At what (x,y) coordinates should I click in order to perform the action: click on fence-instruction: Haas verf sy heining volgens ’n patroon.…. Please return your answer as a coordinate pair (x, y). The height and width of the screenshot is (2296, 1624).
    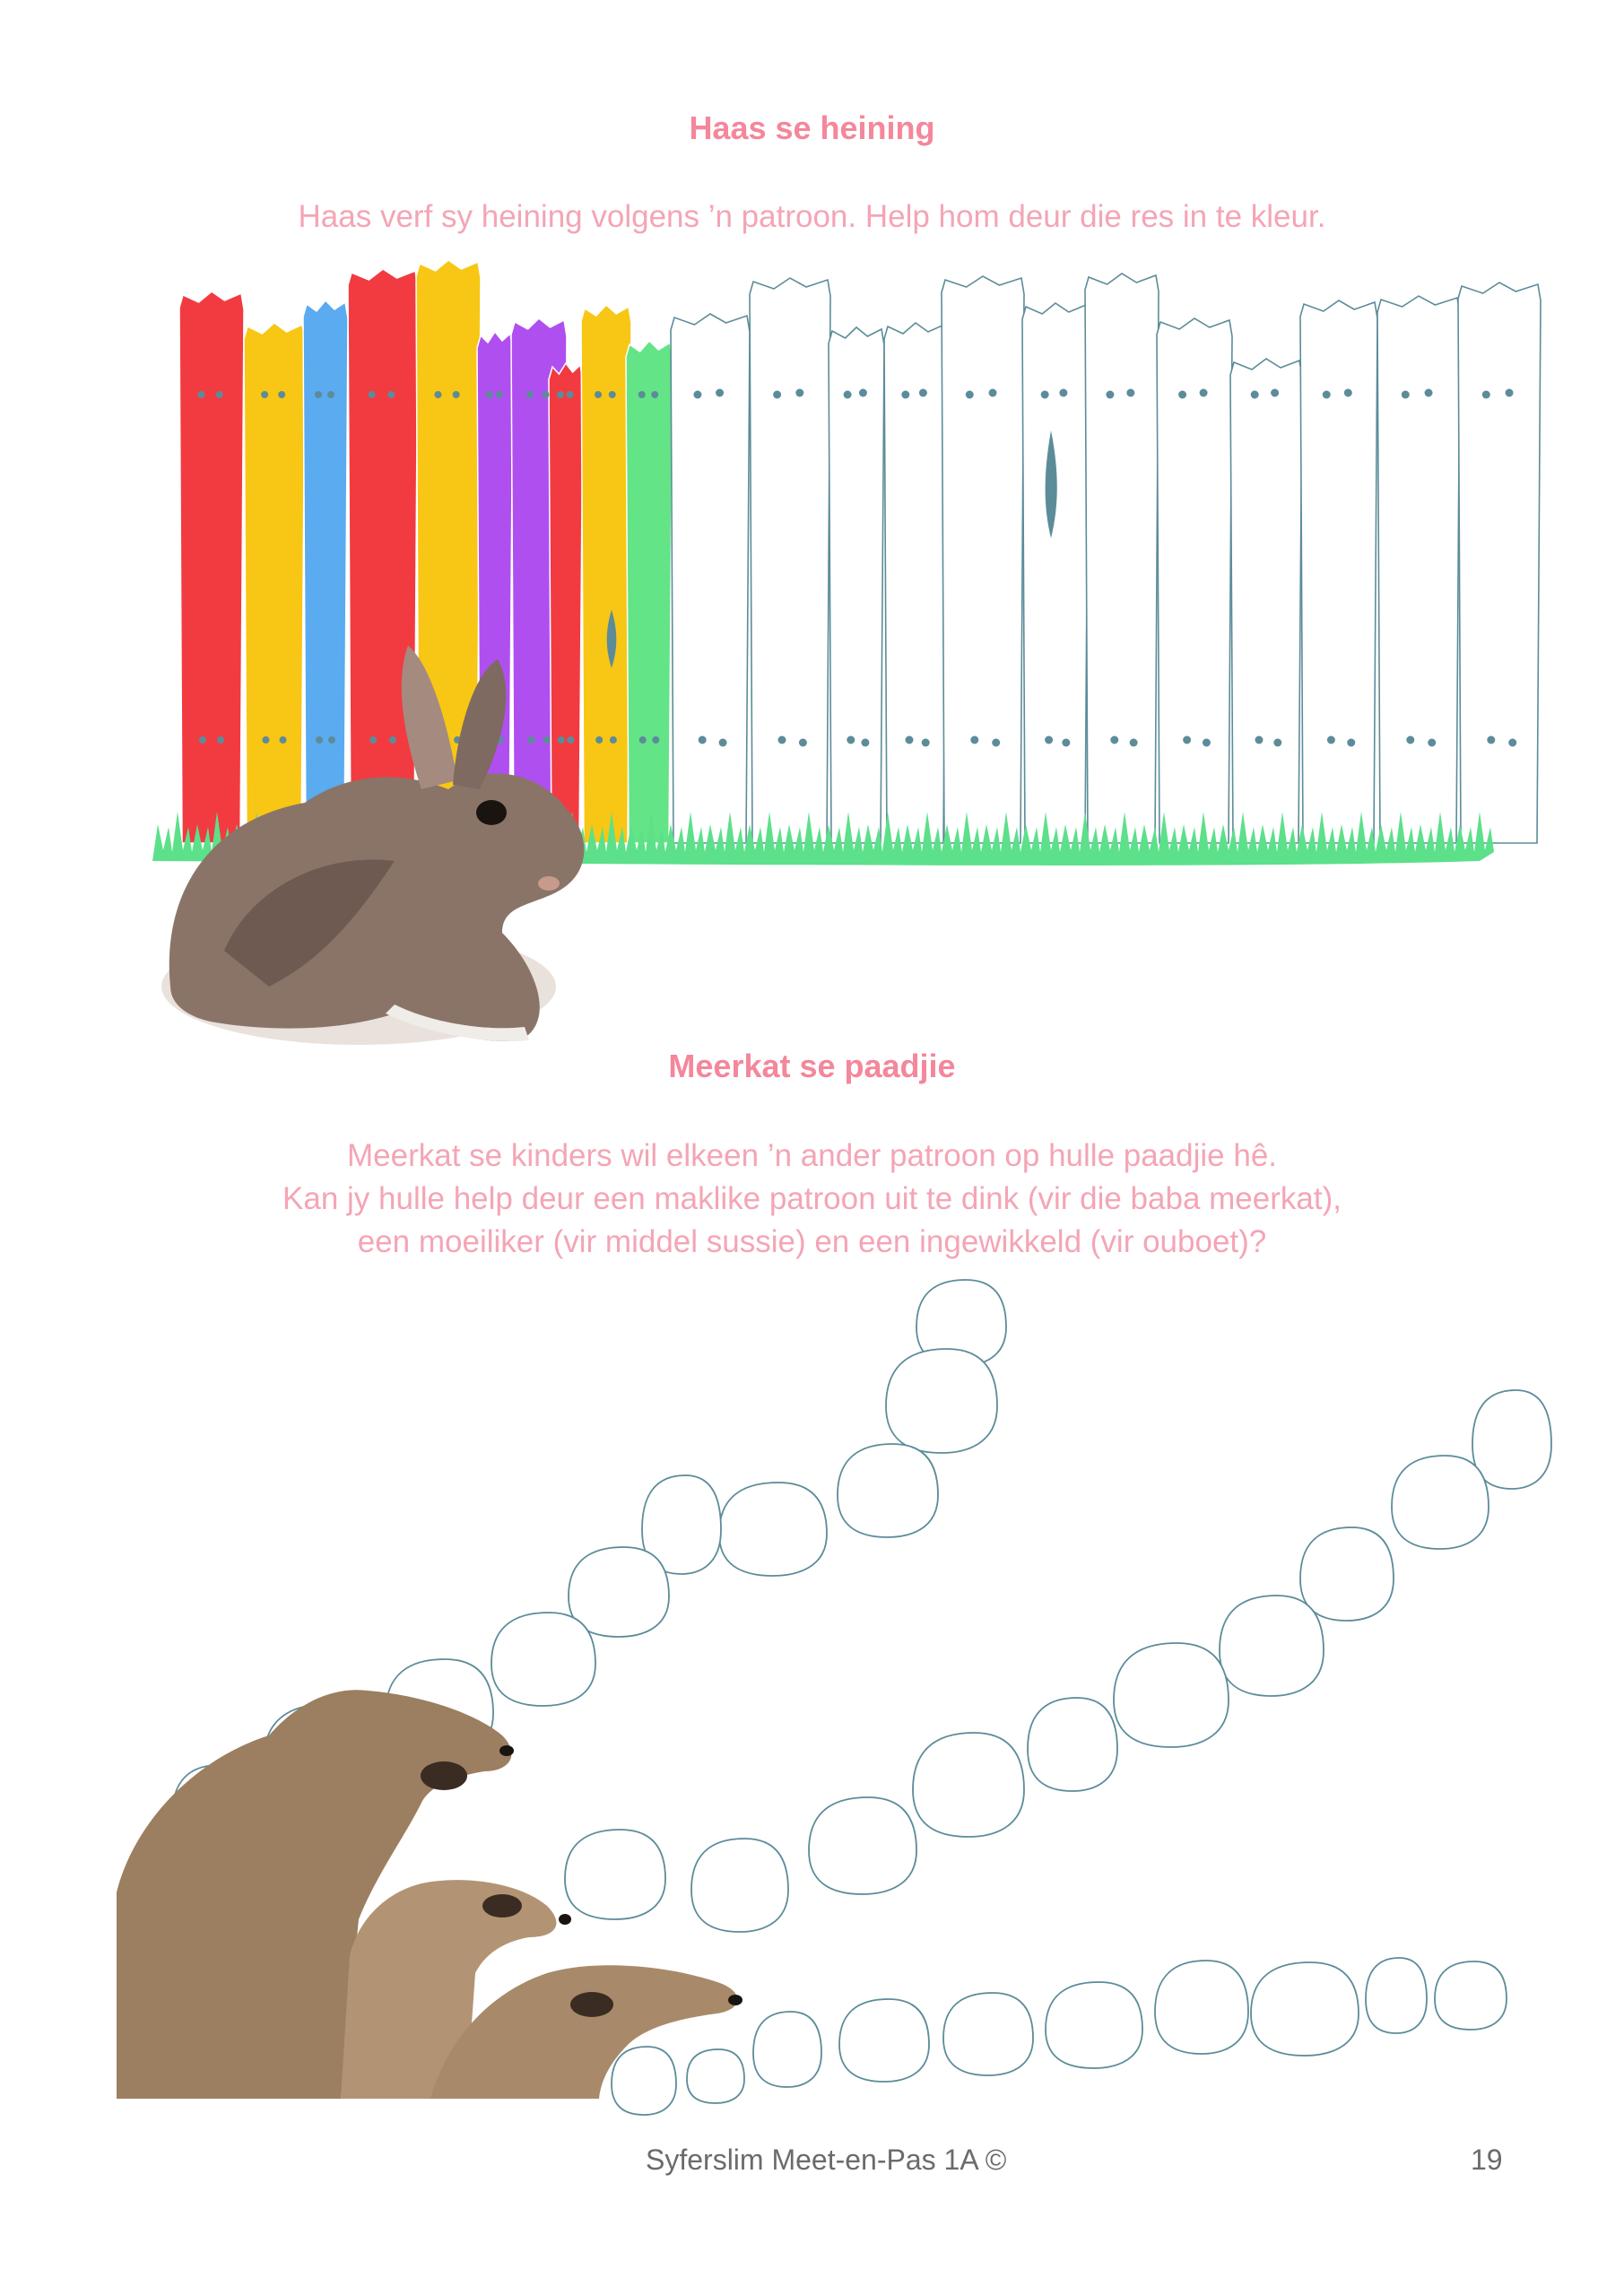
    Looking at the image, I should click on (812, 216).